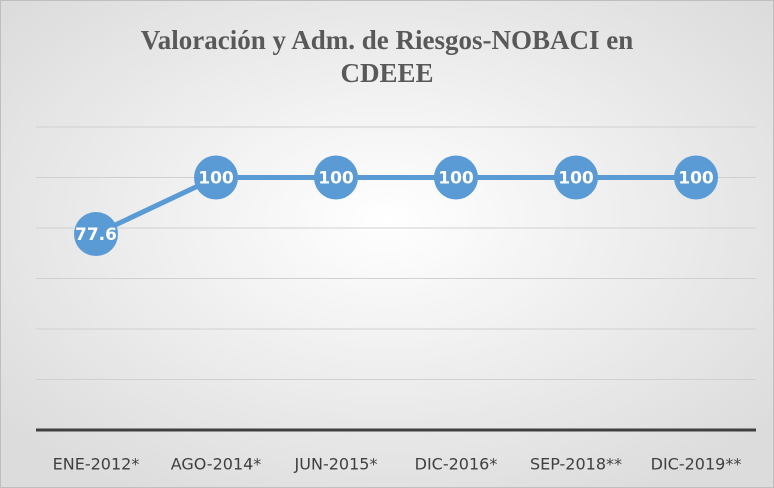 The image size is (774, 488). I want to click on data-label: 77.6, so click(96, 235).